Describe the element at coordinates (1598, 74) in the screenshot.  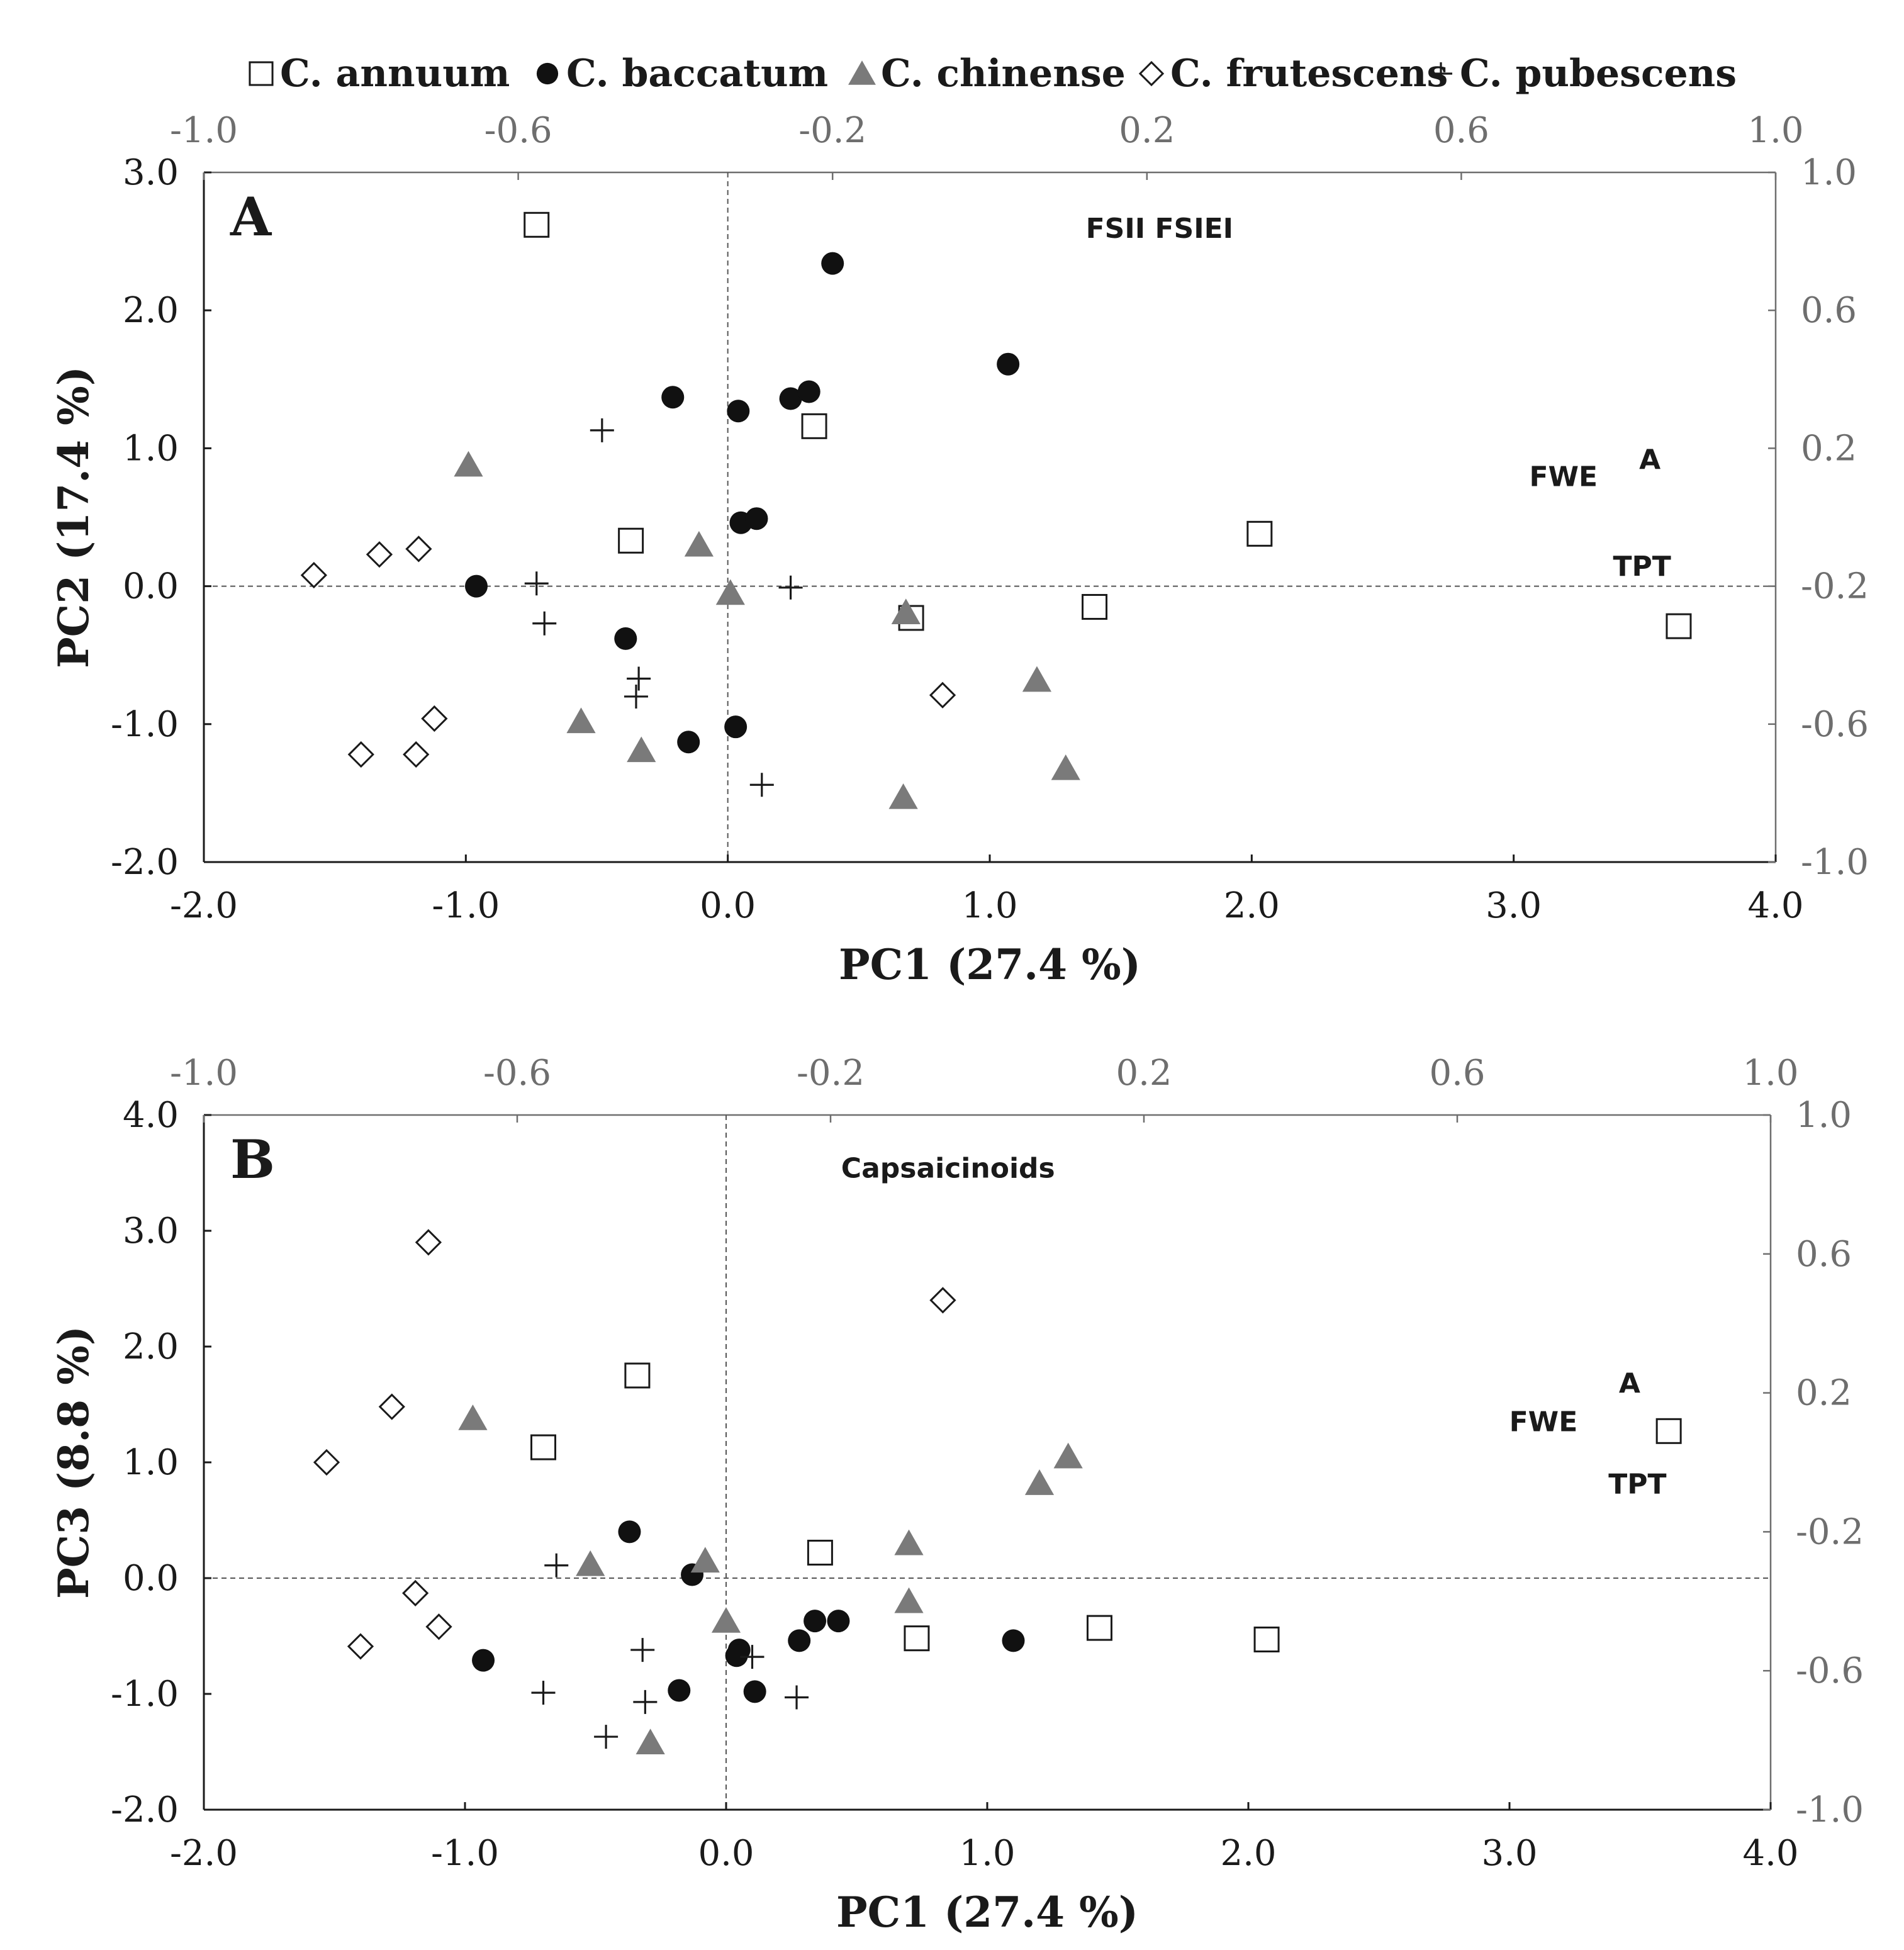
I see `legend-label-c-pubescens: C. pubescens` at that location.